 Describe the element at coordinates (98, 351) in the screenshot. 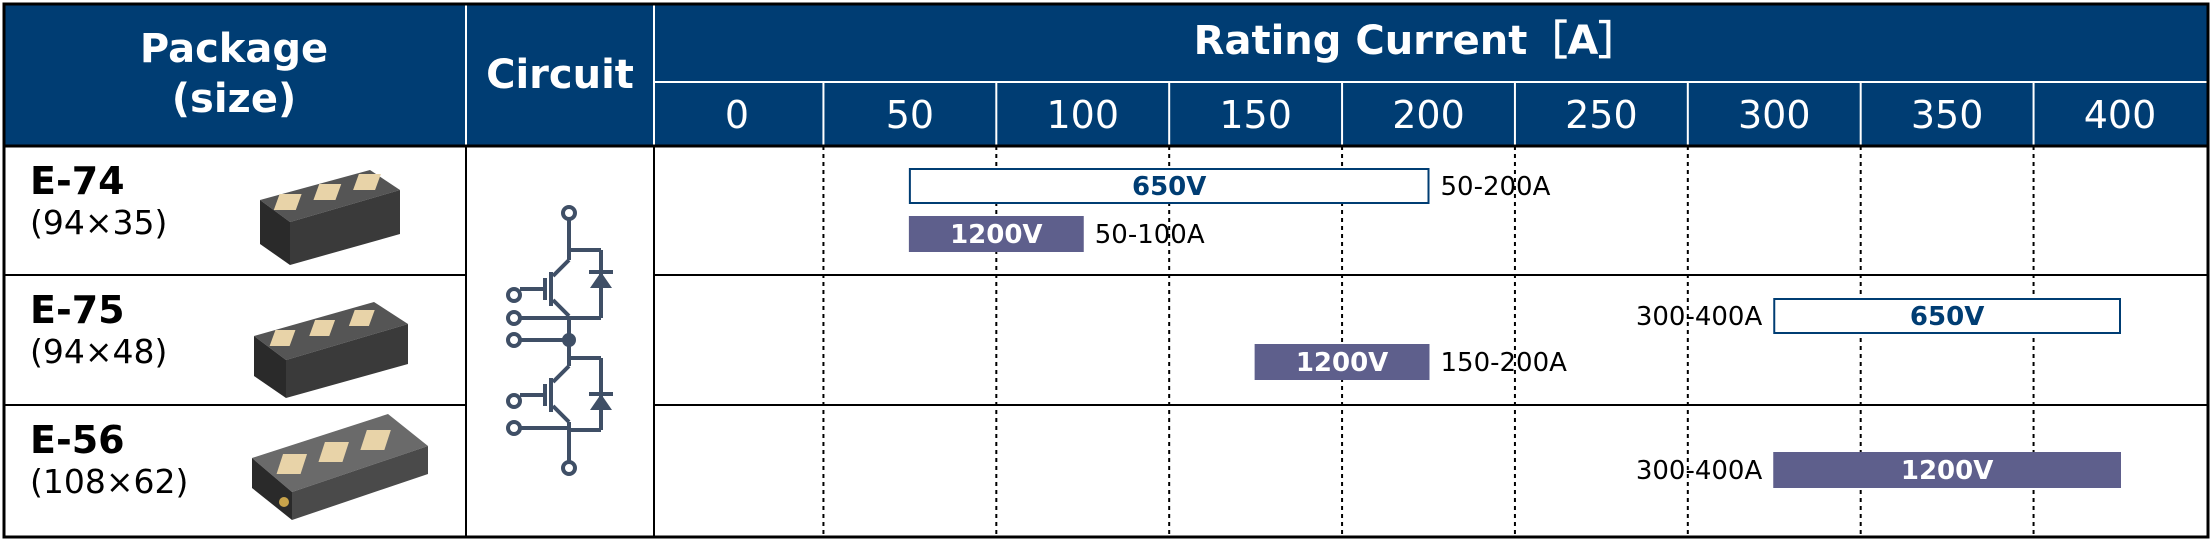

I see `package-size: (94×48)` at that location.